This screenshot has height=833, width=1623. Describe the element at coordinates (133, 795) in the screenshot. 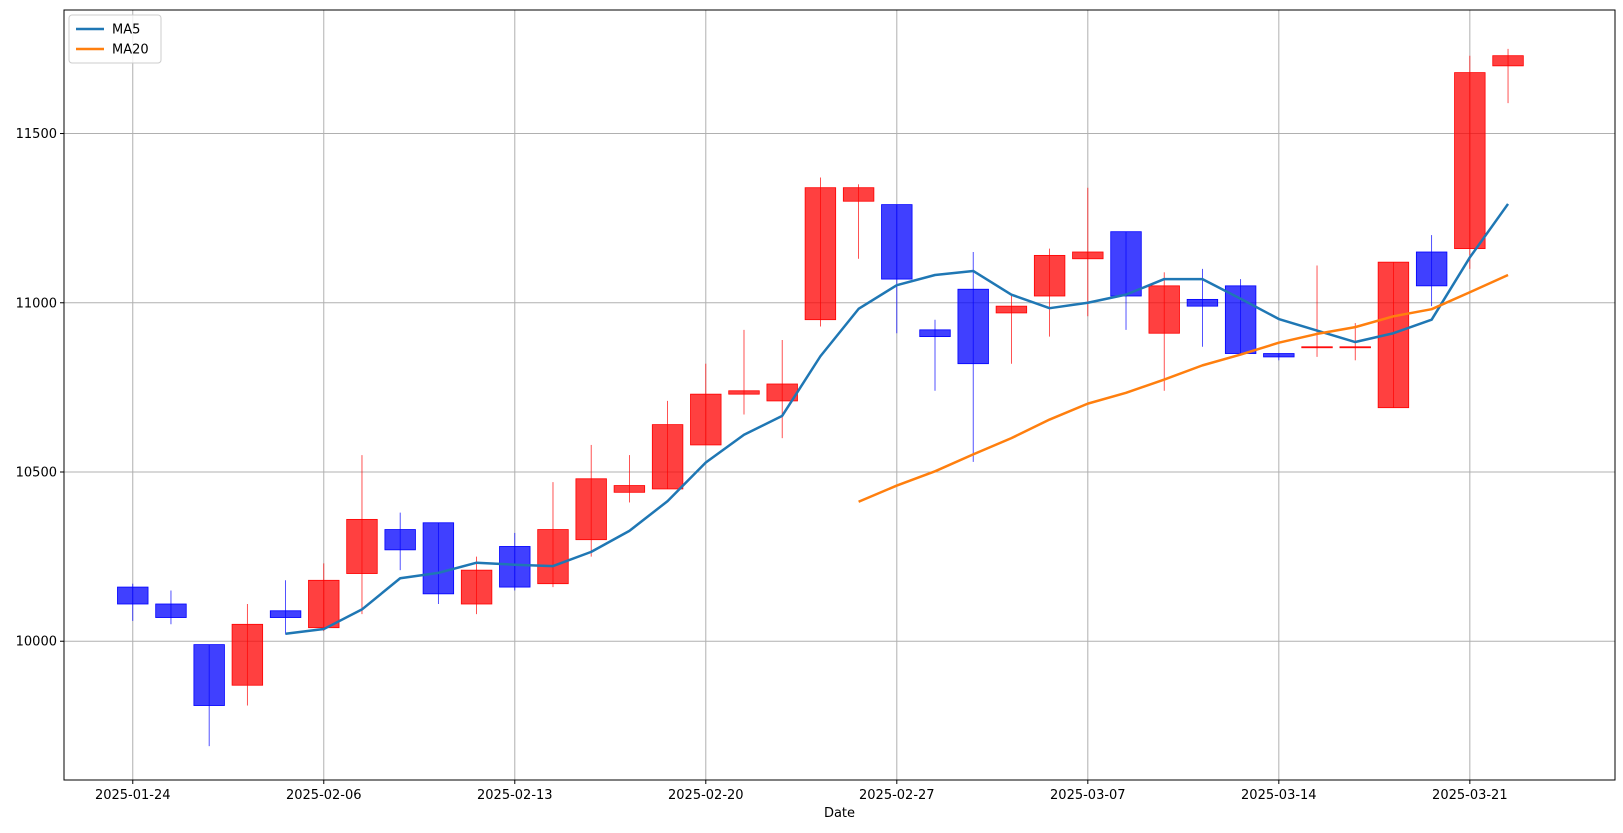

I see `x-tick-label: 2025-01-24` at that location.